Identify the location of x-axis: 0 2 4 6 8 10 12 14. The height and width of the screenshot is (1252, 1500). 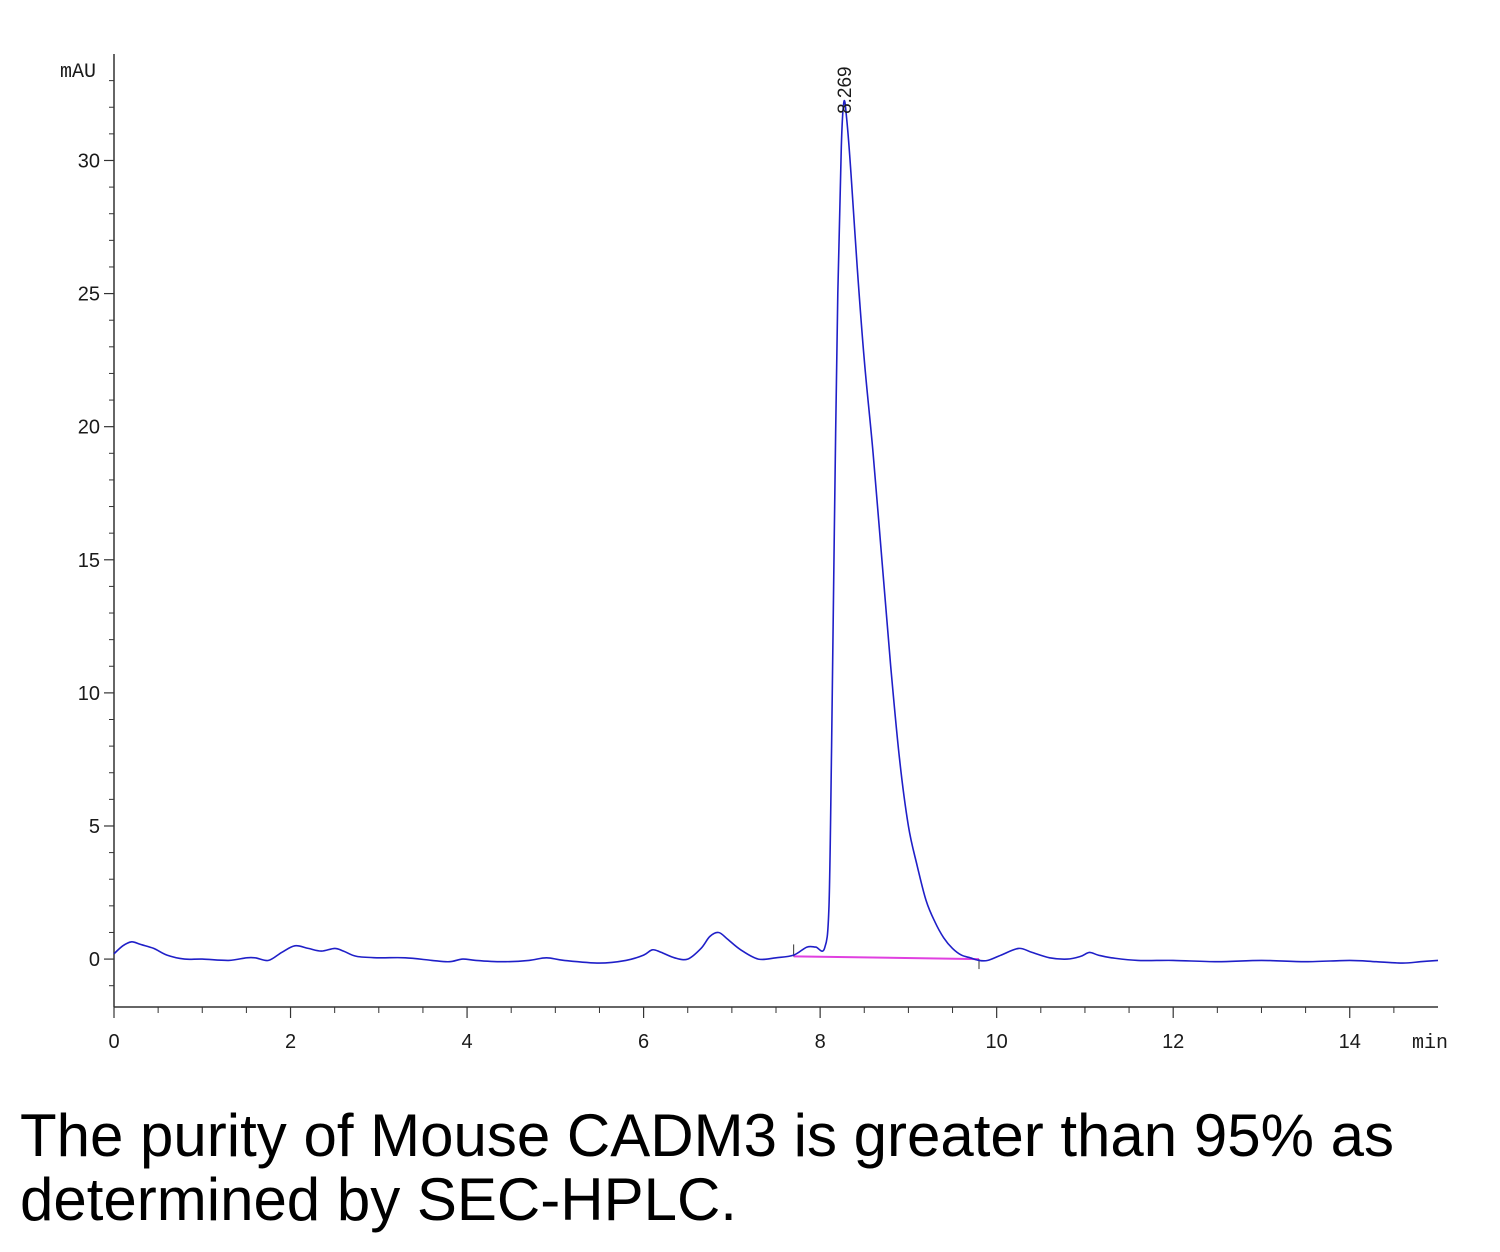
(773, 1029).